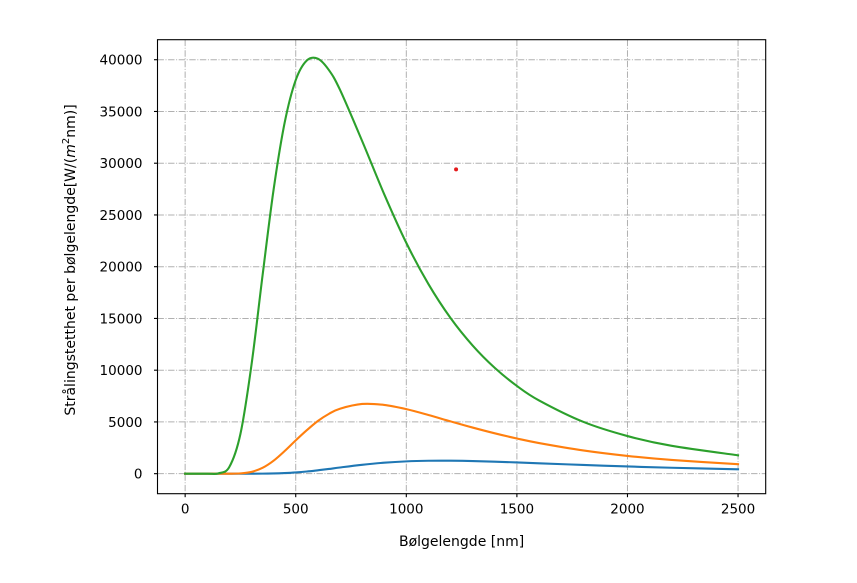 The width and height of the screenshot is (857, 583). I want to click on x-tick-label: 2500, so click(738, 510).